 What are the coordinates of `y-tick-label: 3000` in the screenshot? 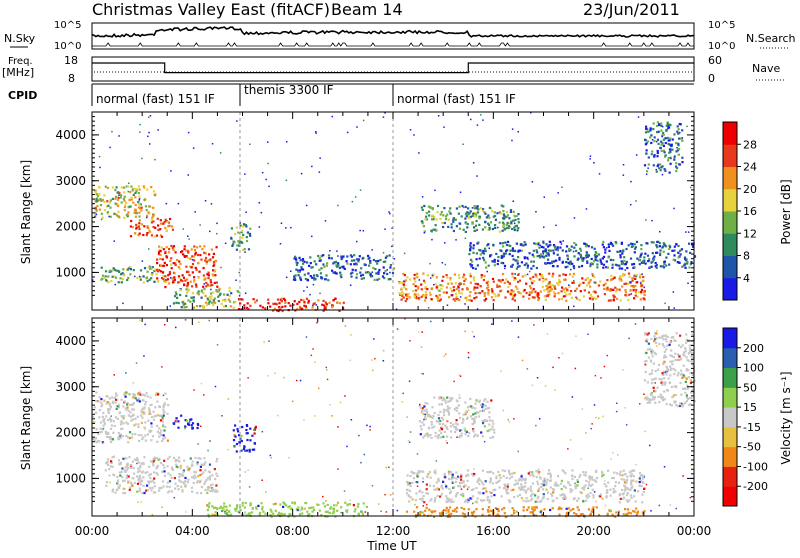 It's located at (70, 181).